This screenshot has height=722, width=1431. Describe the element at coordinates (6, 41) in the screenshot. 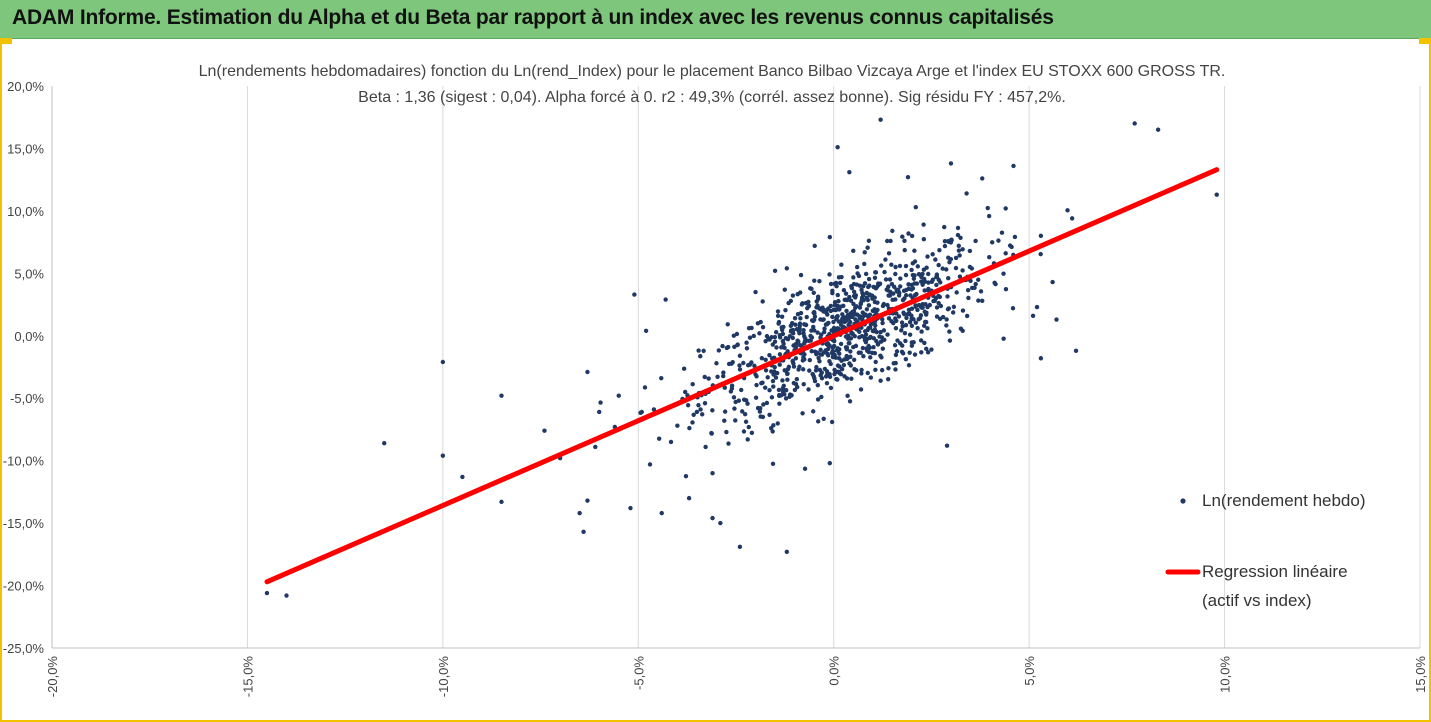

I see `frame-corner-left` at that location.